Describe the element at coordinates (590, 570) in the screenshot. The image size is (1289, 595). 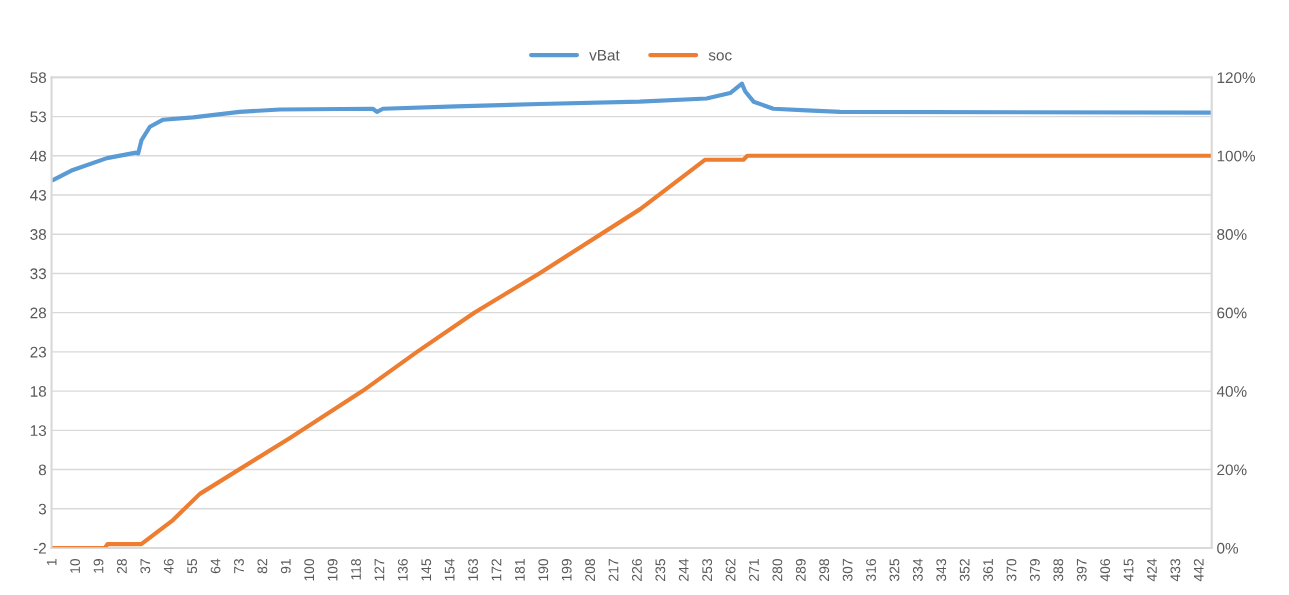
I see `x-tick-label: 208` at that location.